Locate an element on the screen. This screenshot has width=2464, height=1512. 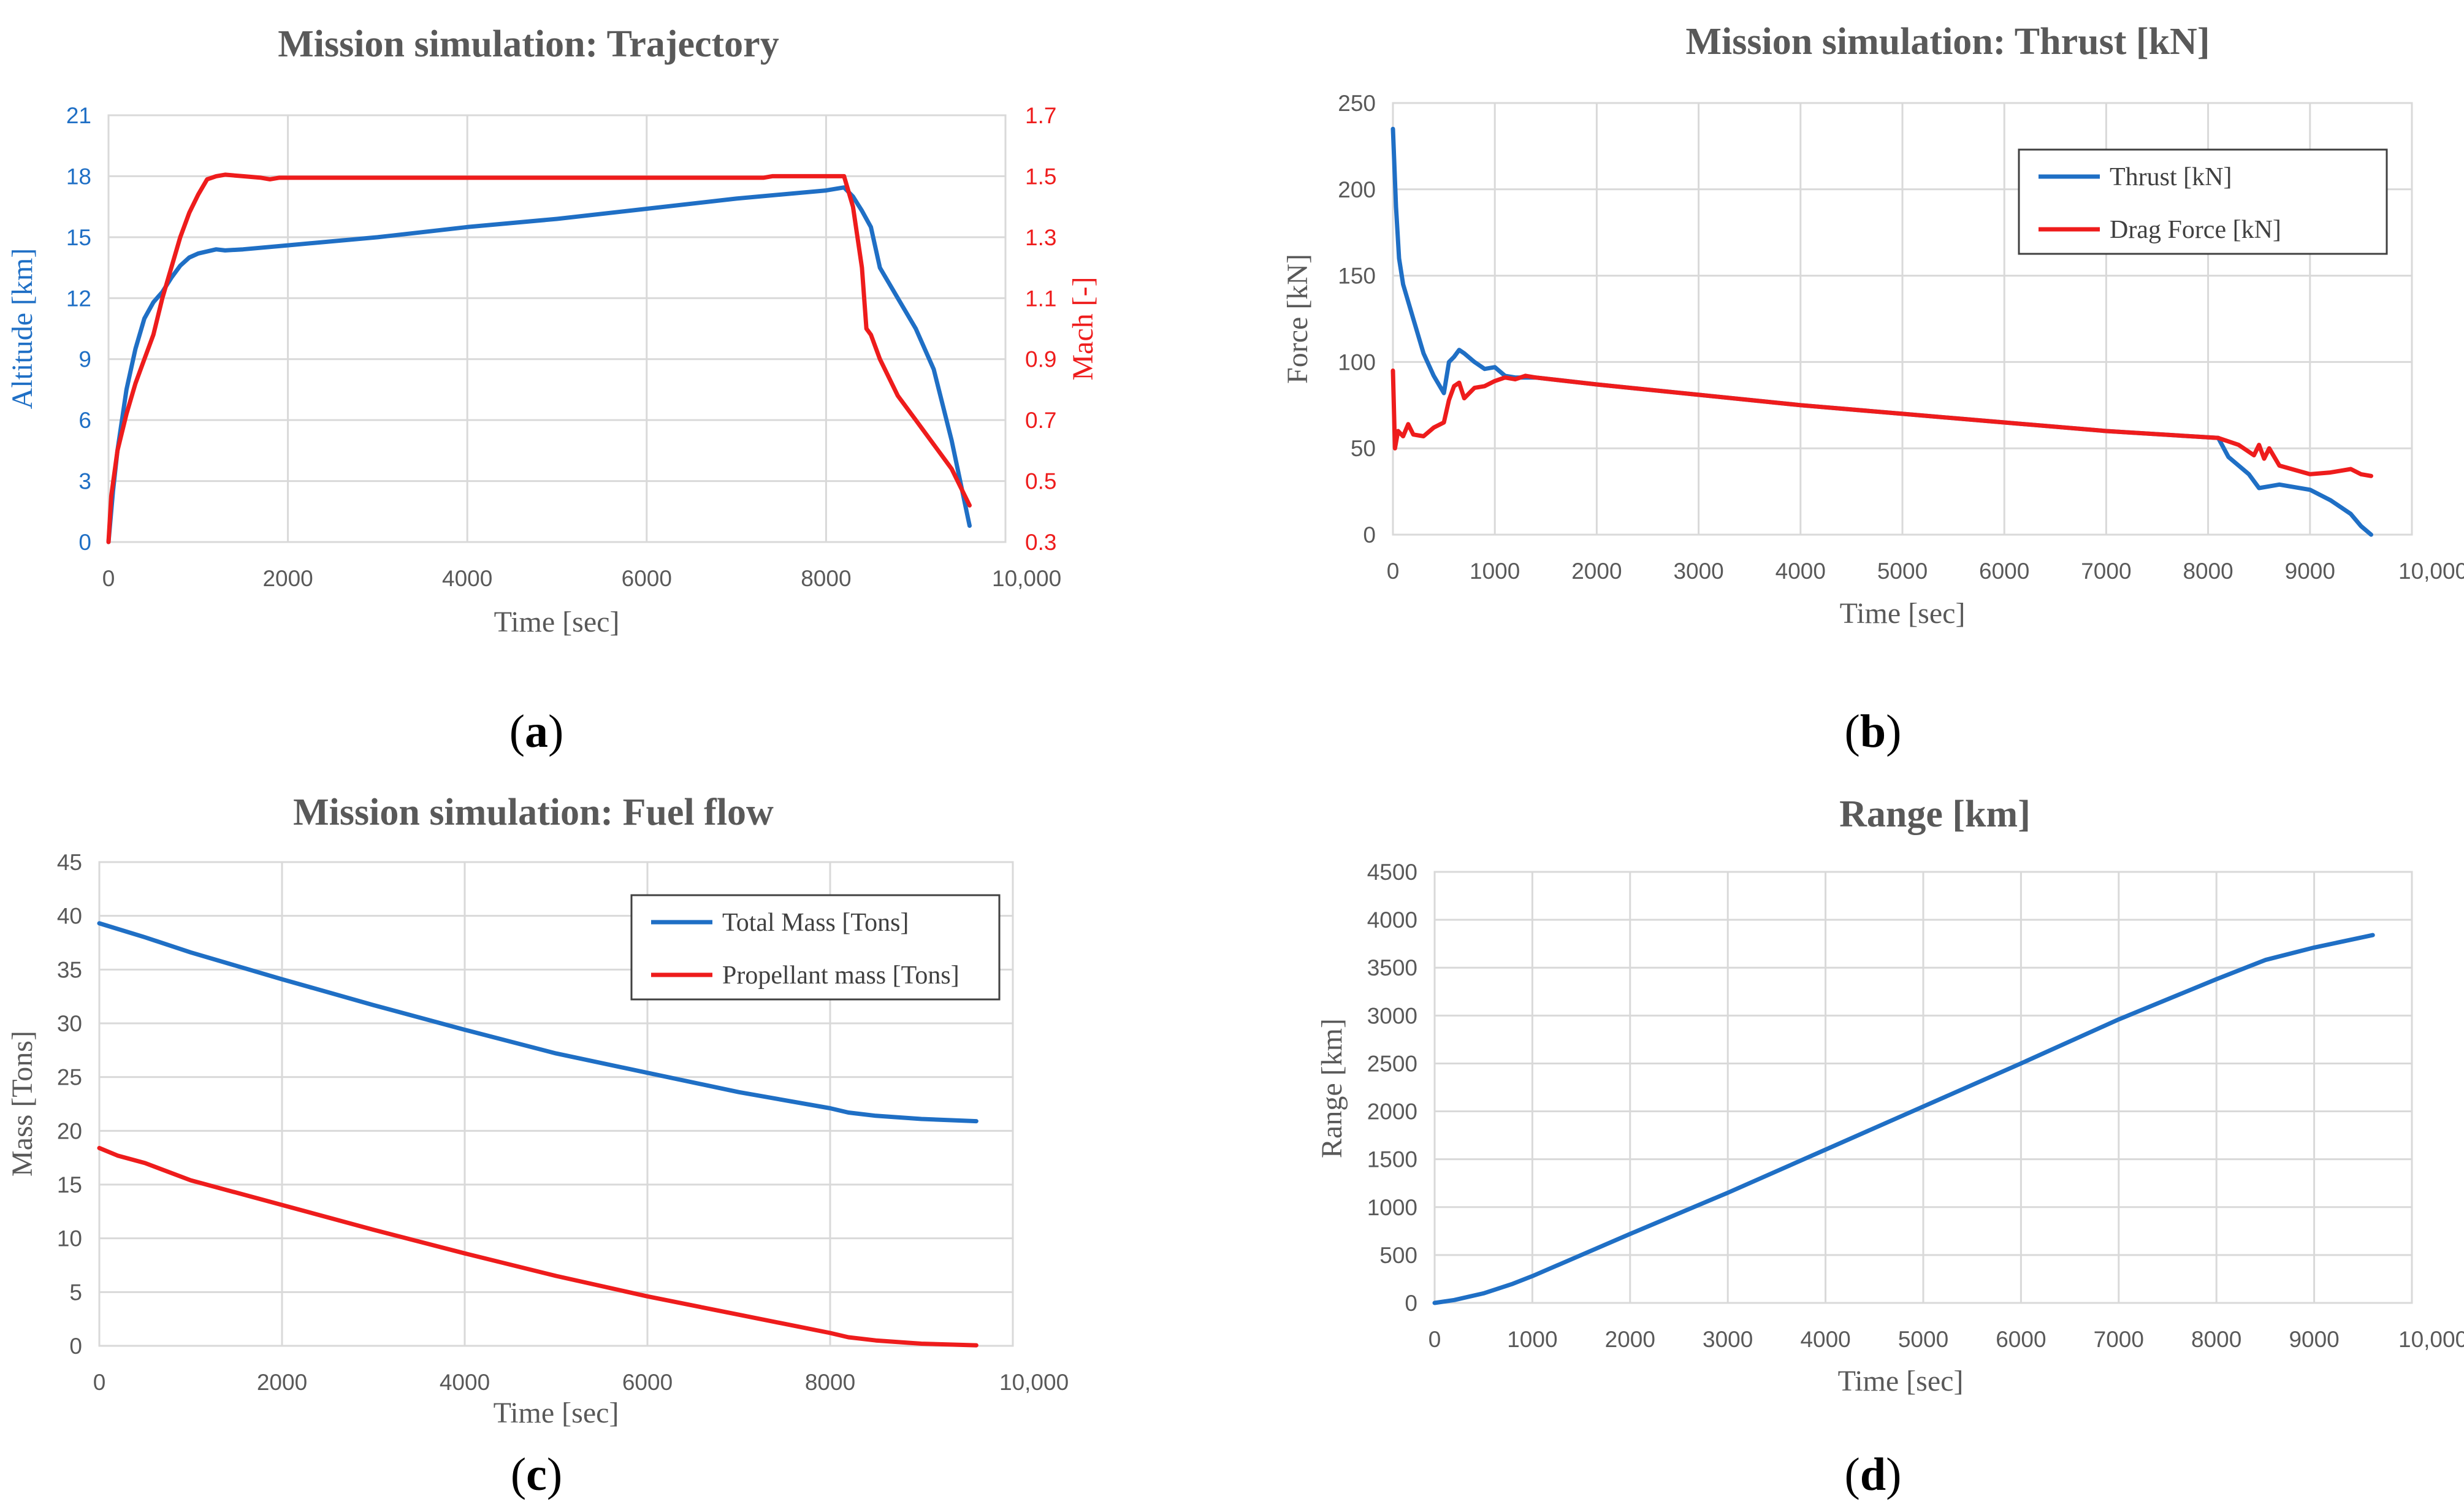
chart-title: Mission simulation: Trajectory is located at coordinates (528, 44).